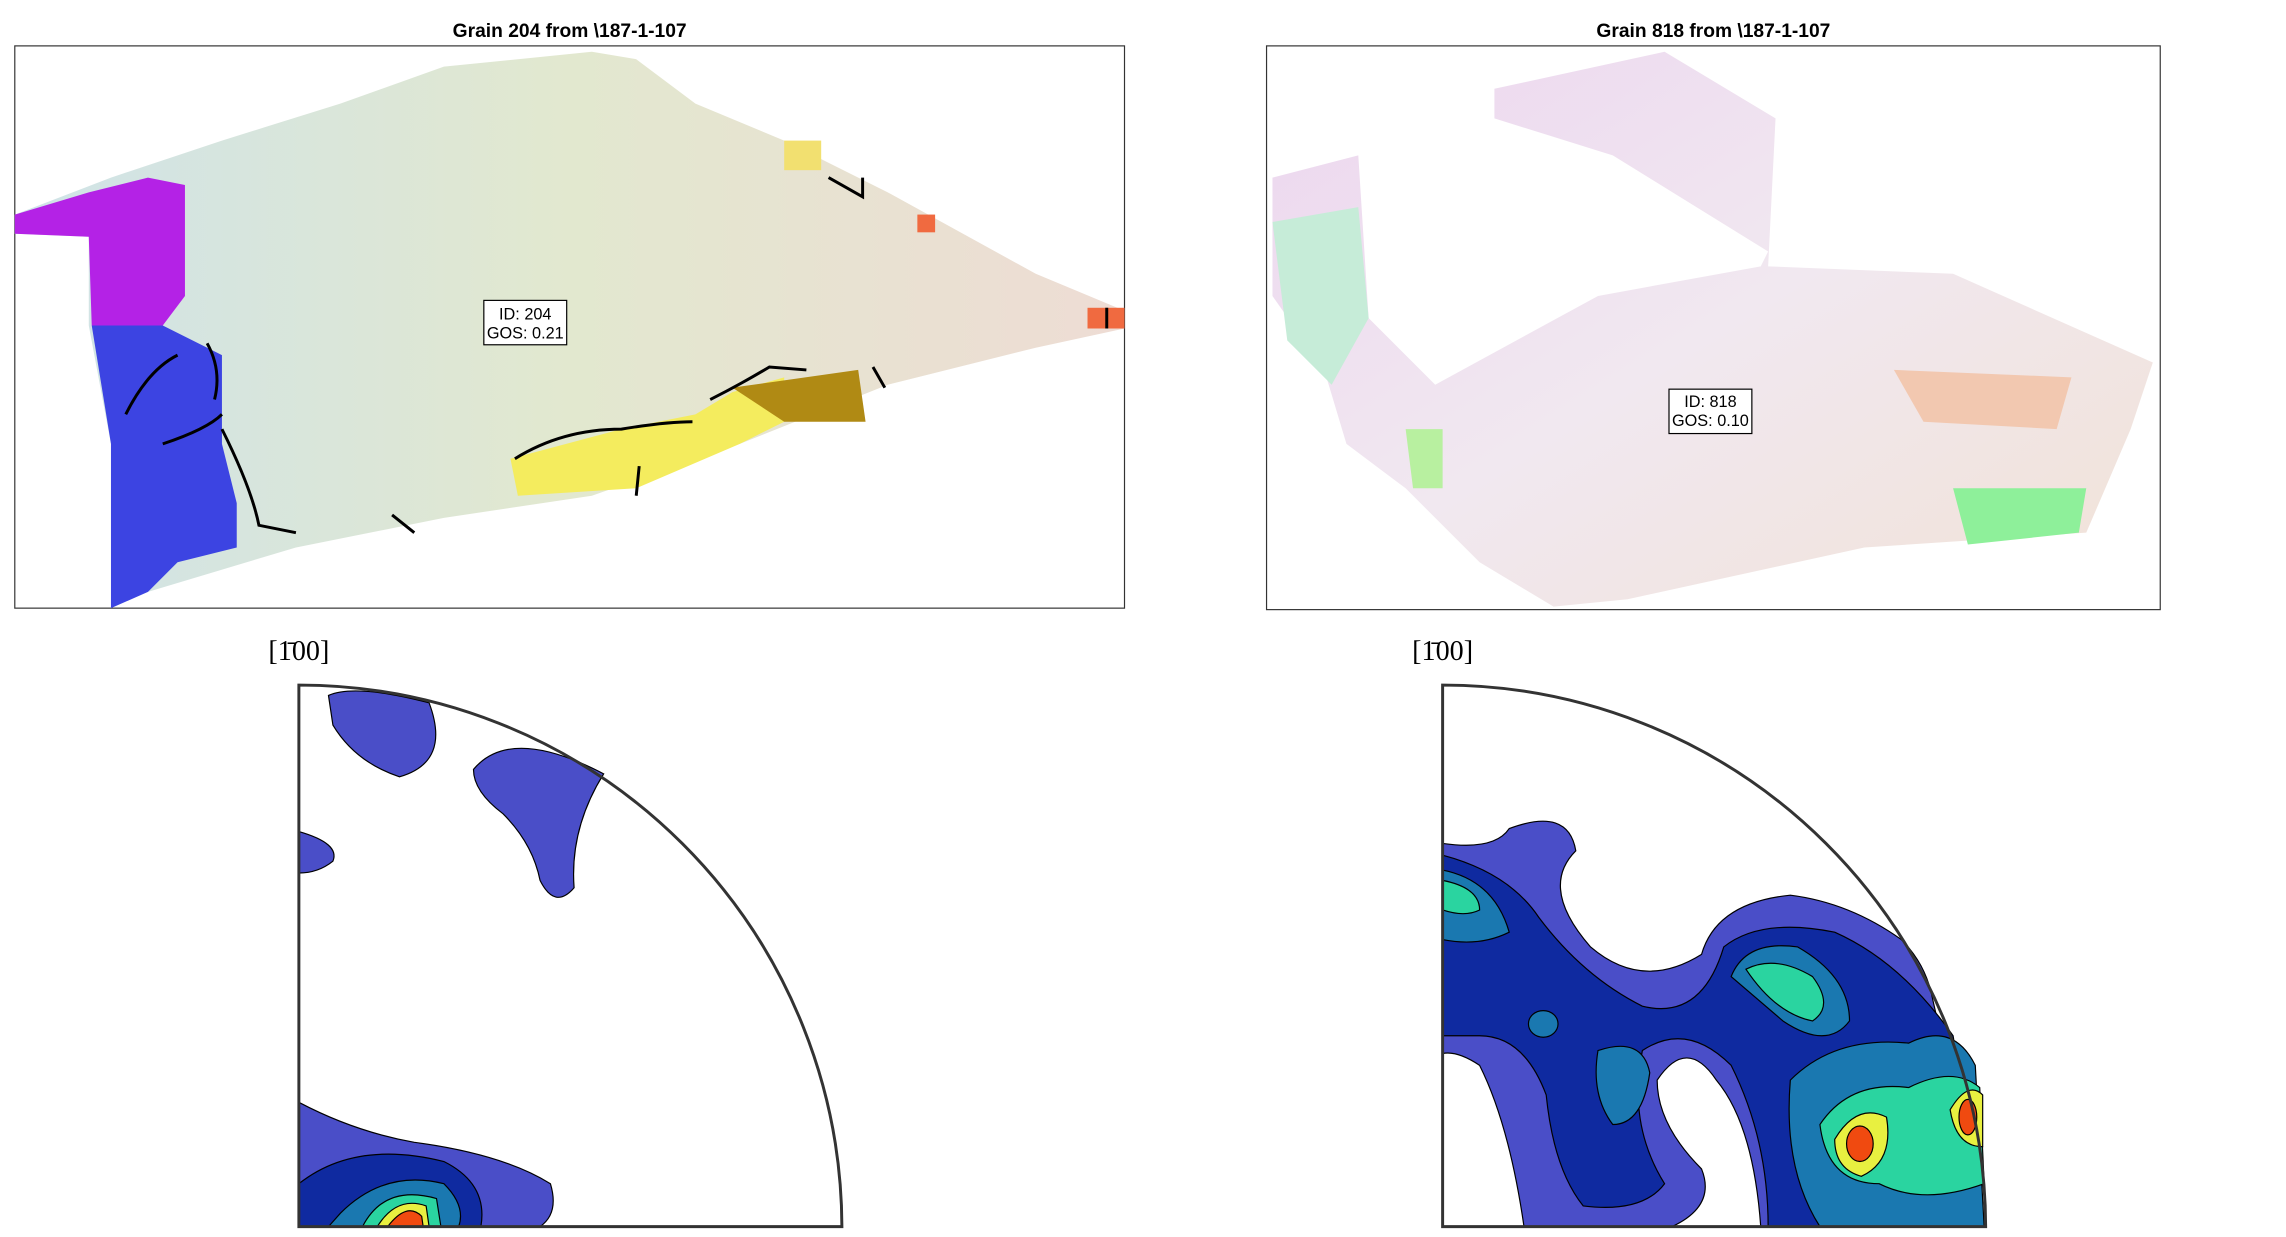  What do you see at coordinates (570, 31) in the screenshot?
I see `map-title: Grain 204 from \187-1-107` at bounding box center [570, 31].